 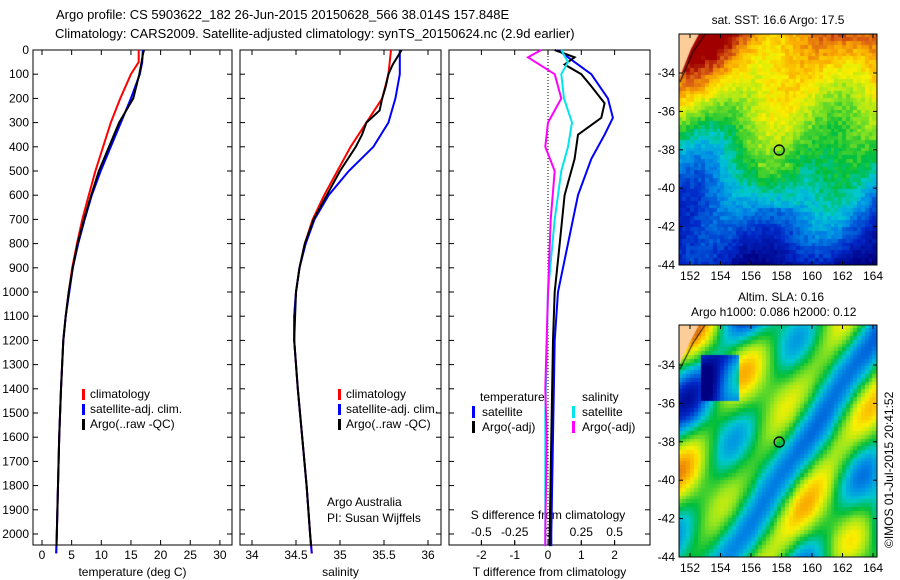 I want to click on legend-label: satellite-adj. clim., so click(x=136, y=409).